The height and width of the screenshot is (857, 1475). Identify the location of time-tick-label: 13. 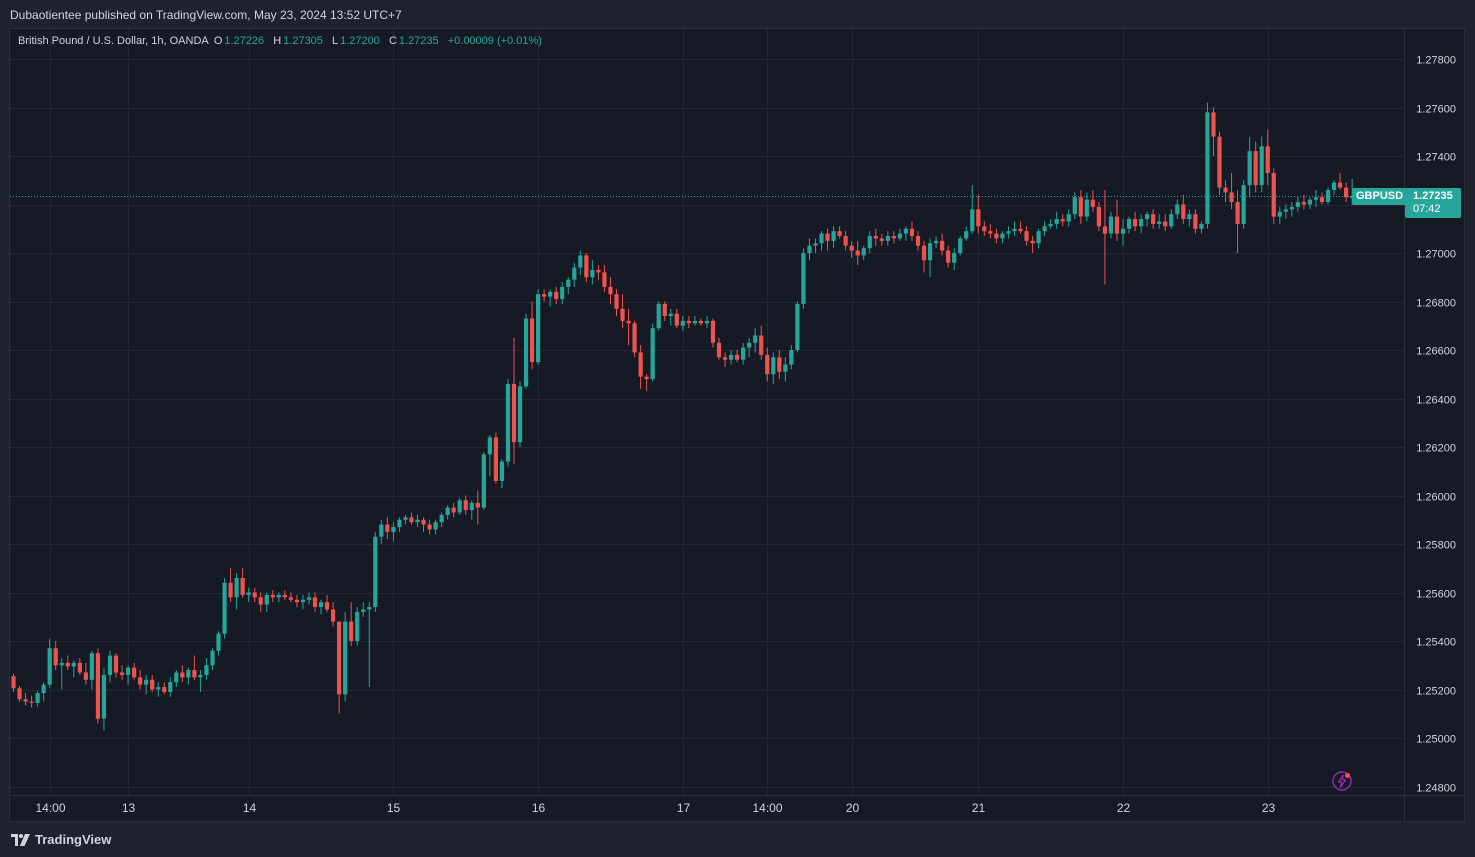
(129, 808).